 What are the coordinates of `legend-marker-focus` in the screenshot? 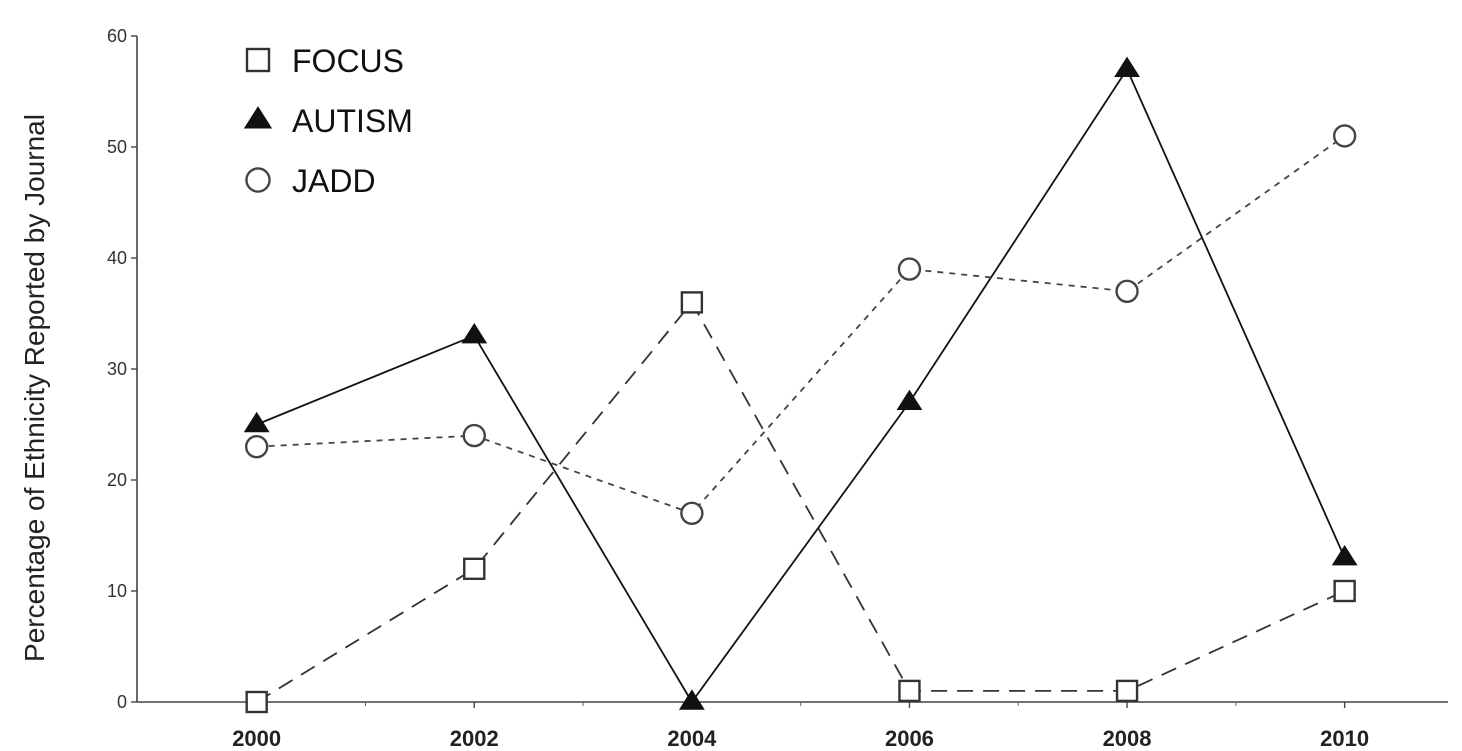 It's located at (258, 60).